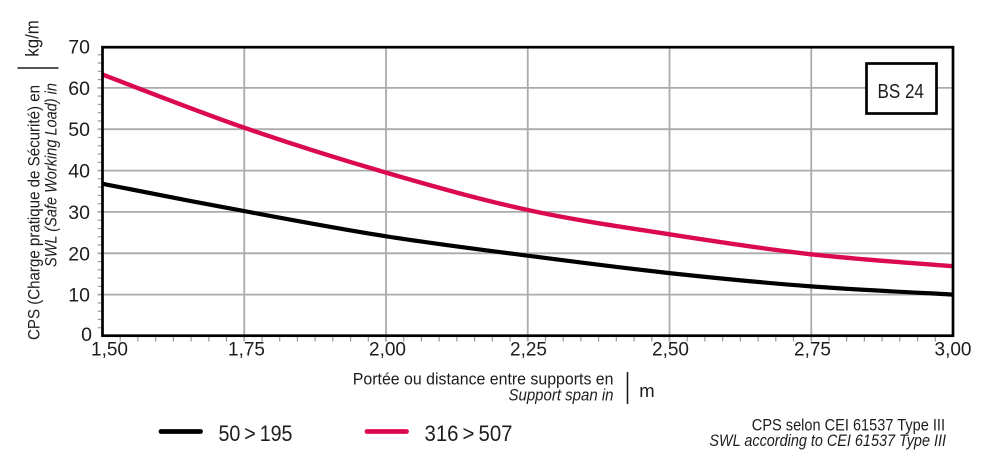 The width and height of the screenshot is (1000, 467). What do you see at coordinates (79, 172) in the screenshot?
I see `svg-text: 40` at bounding box center [79, 172].